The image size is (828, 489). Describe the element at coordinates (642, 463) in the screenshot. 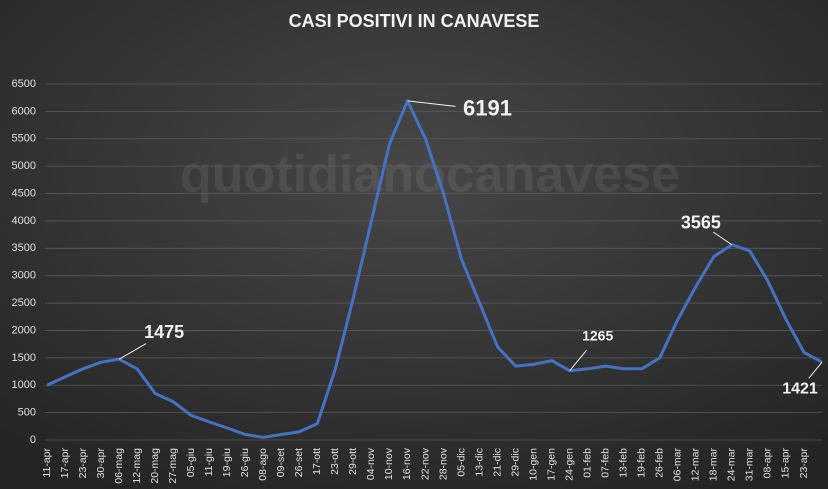

I see `x-tick-label: 19-feb` at that location.